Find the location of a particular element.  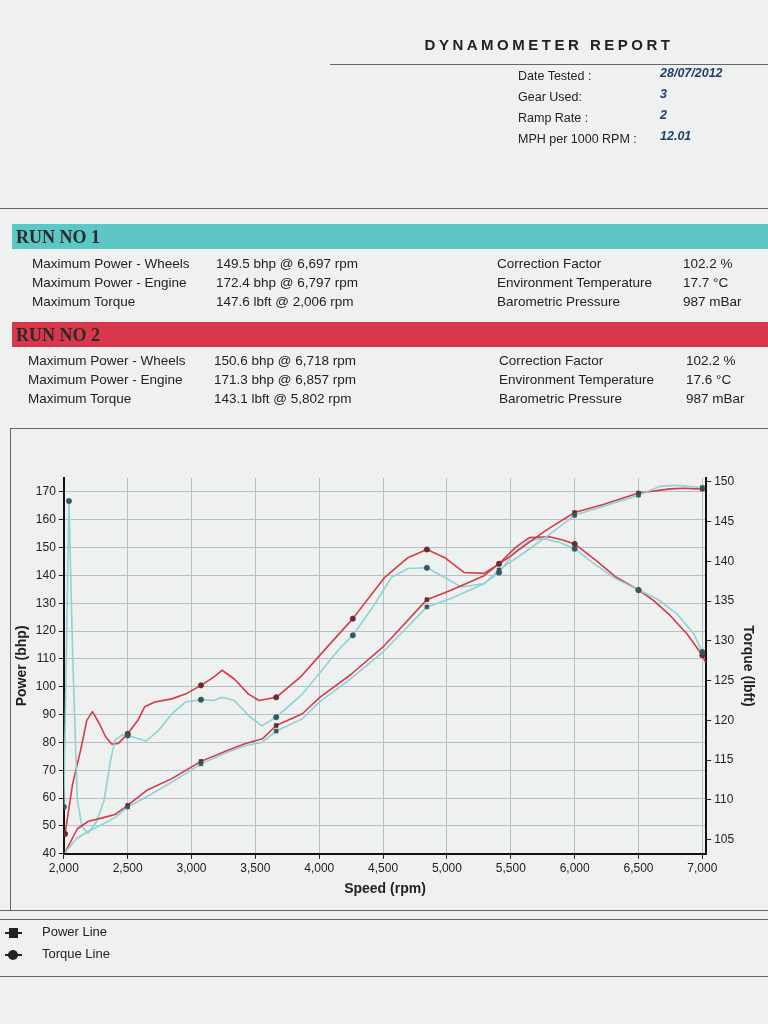

text: 172.4 bhp @ 6,797 rpm is located at coordinates (287, 283).